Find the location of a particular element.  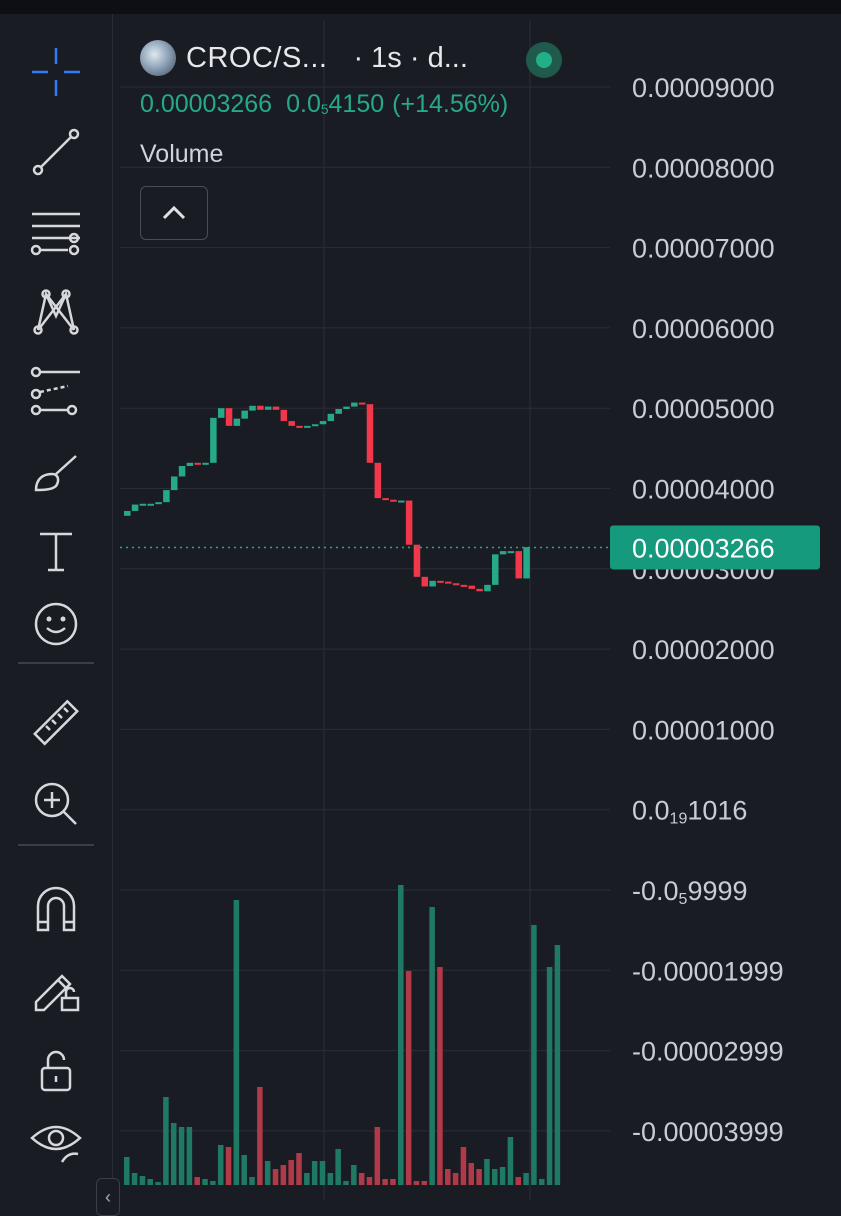

ruler-tool is located at coordinates (56, 724).